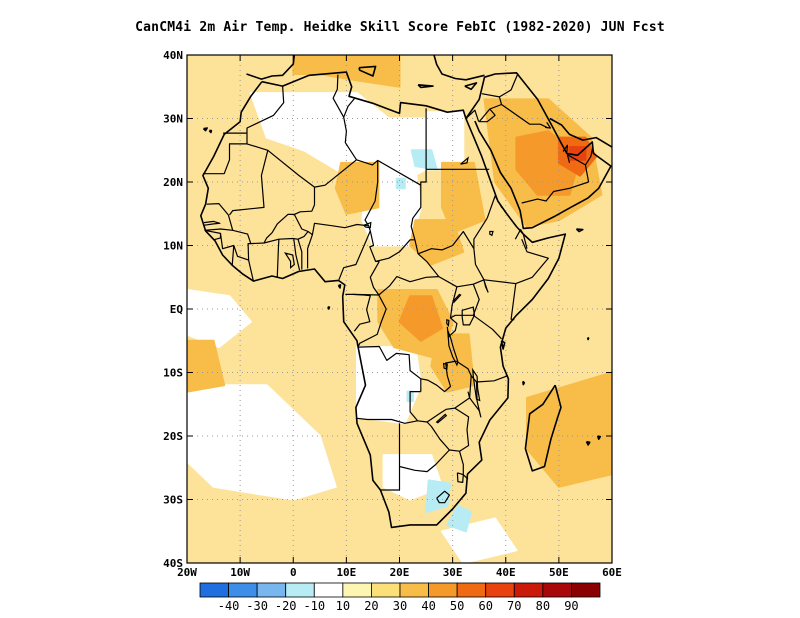 Image resolution: width=800 pixels, height=618 pixels. What do you see at coordinates (445, 366) in the screenshot?
I see `lake-mweru` at bounding box center [445, 366].